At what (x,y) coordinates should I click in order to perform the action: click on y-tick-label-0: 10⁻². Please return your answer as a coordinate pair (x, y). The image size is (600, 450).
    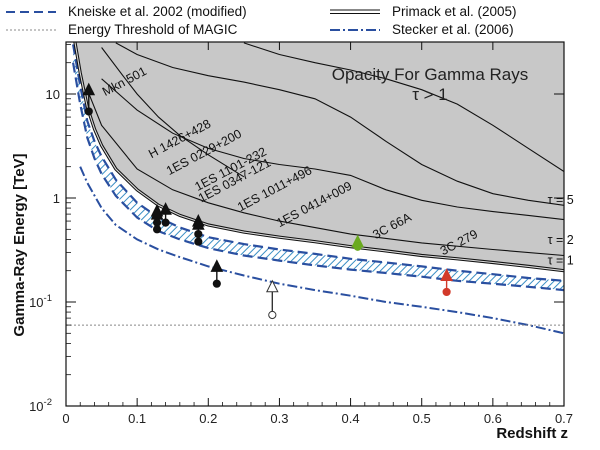
    Looking at the image, I should click on (40, 405).